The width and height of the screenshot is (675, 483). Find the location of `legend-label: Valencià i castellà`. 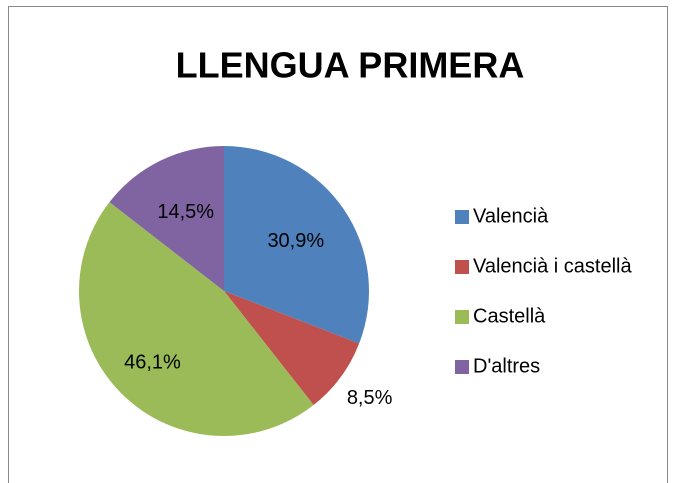

legend-label: Valencià i castellà is located at coordinates (552, 266).